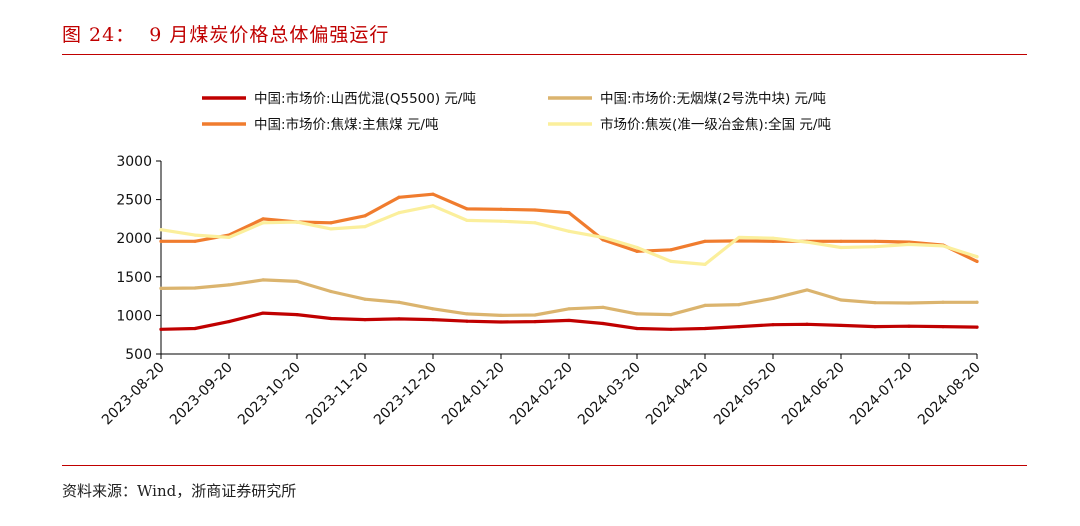  What do you see at coordinates (609, 394) in the screenshot?
I see `x-tick-label: 2024-03-20` at bounding box center [609, 394].